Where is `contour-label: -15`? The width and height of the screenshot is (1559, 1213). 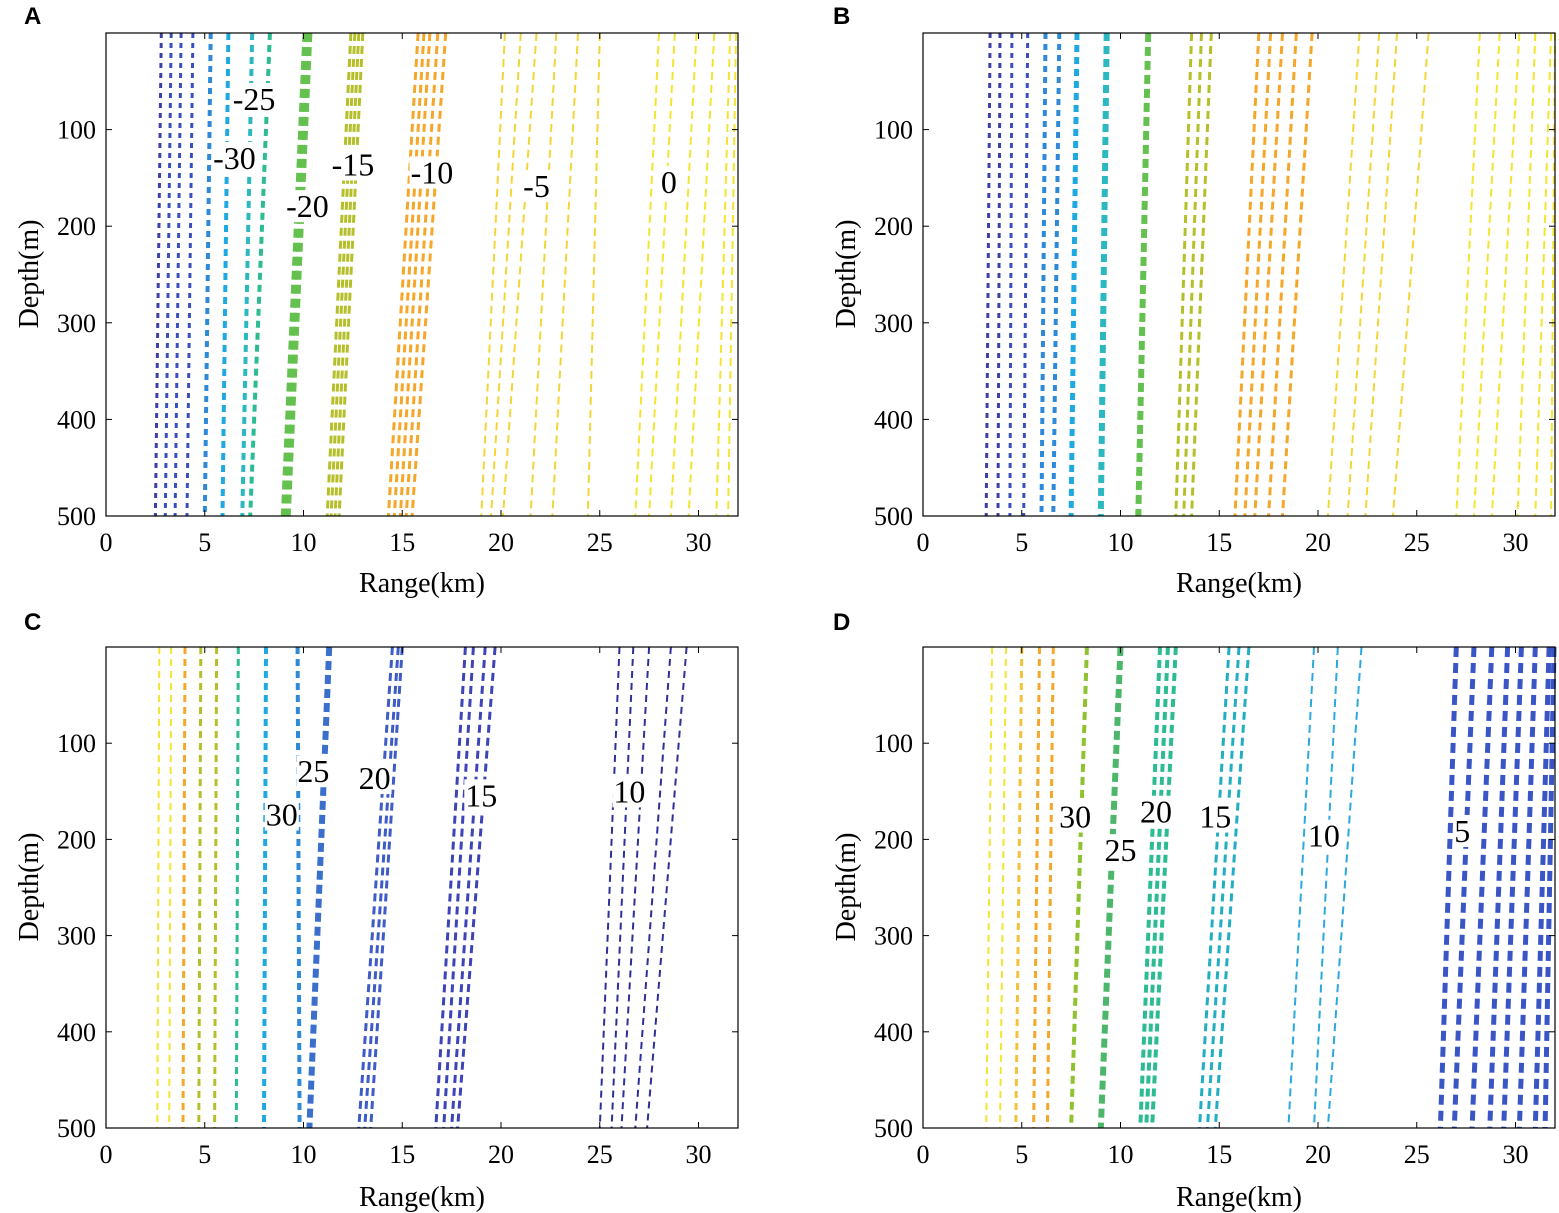 contour-label: -15 is located at coordinates (353, 165).